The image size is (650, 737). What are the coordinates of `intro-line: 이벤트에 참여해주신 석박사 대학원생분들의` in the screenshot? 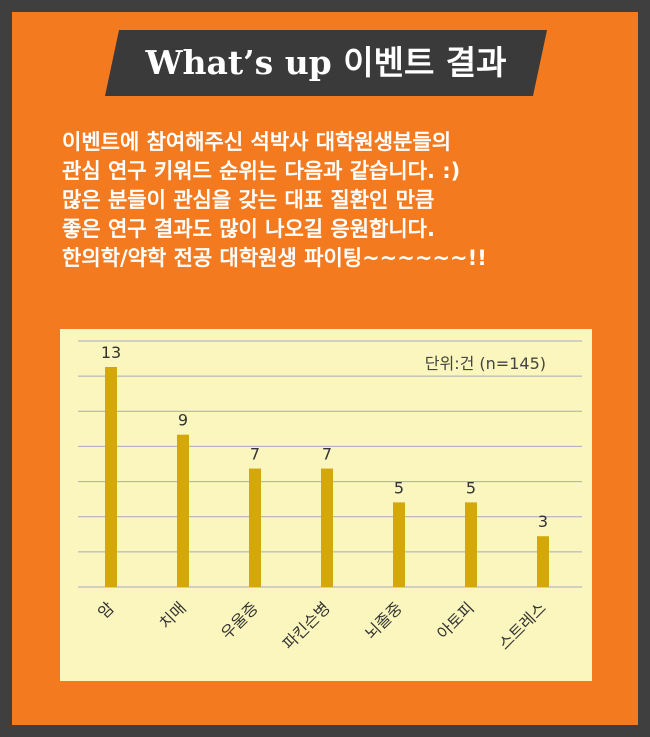 It's located at (257, 142).